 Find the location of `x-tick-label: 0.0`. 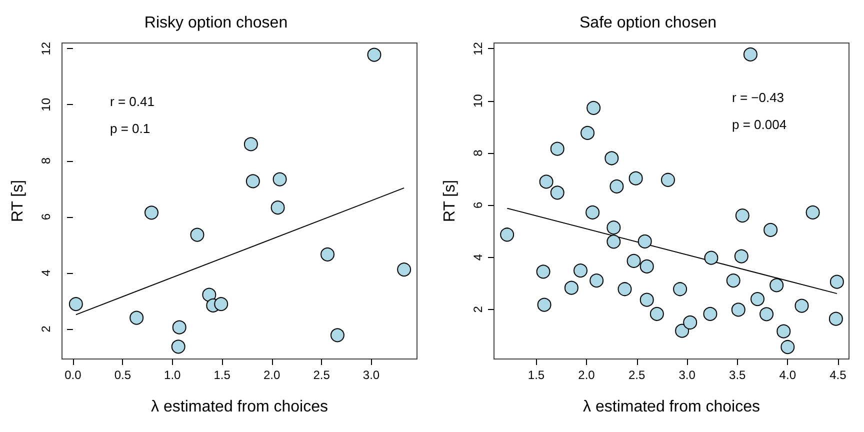

x-tick-label: 0.0 is located at coordinates (73, 375).